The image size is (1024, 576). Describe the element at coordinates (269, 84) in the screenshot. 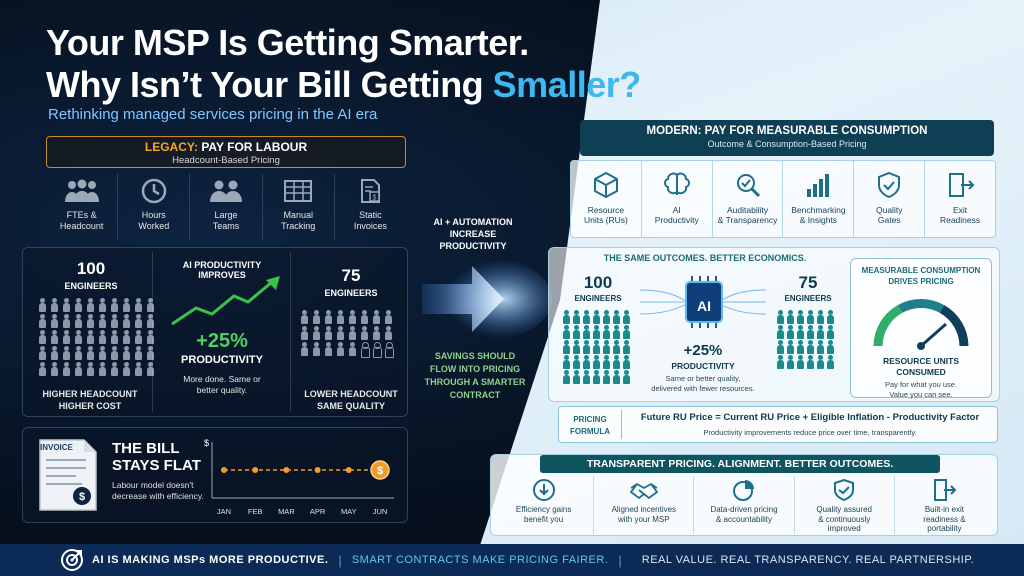

I see `title-line-2-prefix: Why Isn’t Your Bill Getting` at that location.